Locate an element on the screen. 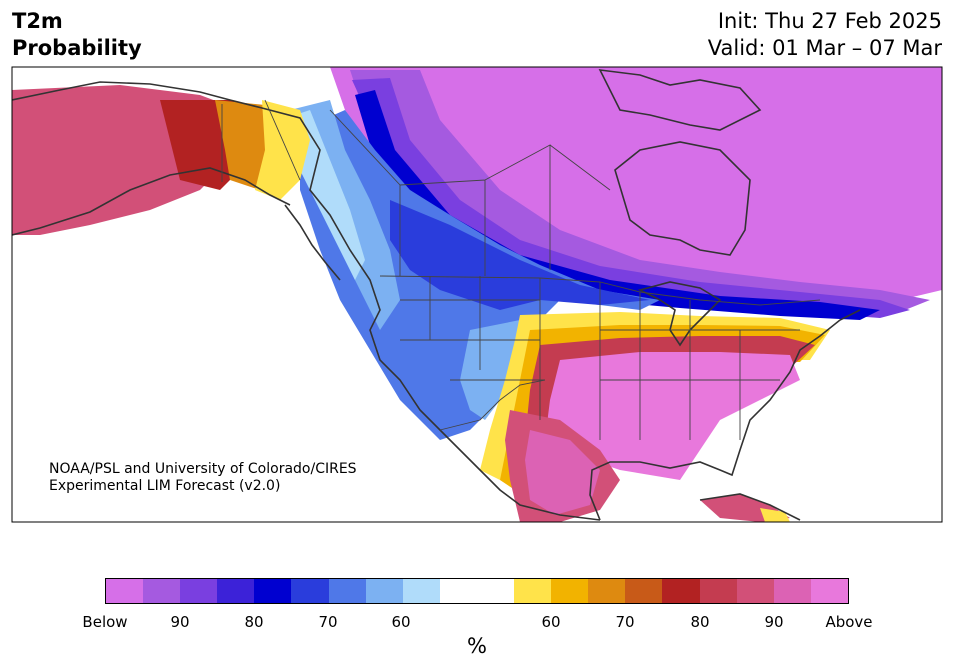  province-lines is located at coordinates (437, 187).